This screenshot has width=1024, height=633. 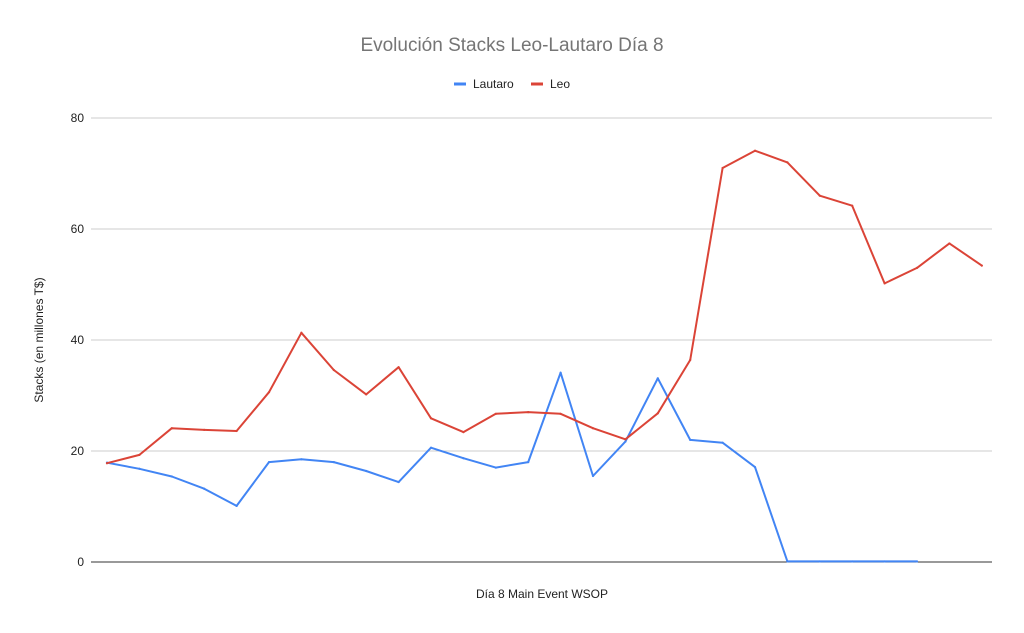 I want to click on y-axis-ticks: 0 20 40 60 80, so click(x=78, y=340).